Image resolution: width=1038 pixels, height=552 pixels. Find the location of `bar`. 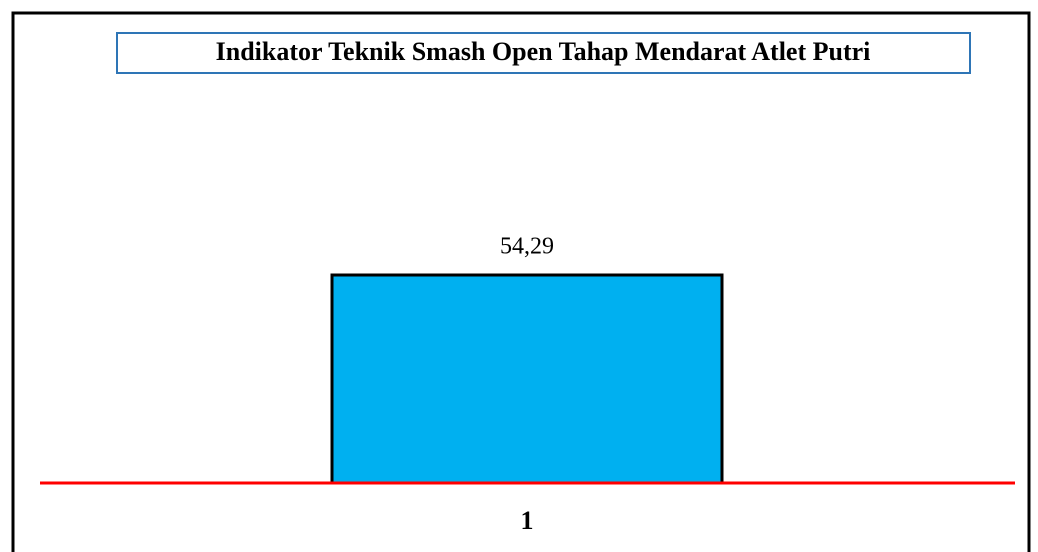

bar is located at coordinates (527, 379).